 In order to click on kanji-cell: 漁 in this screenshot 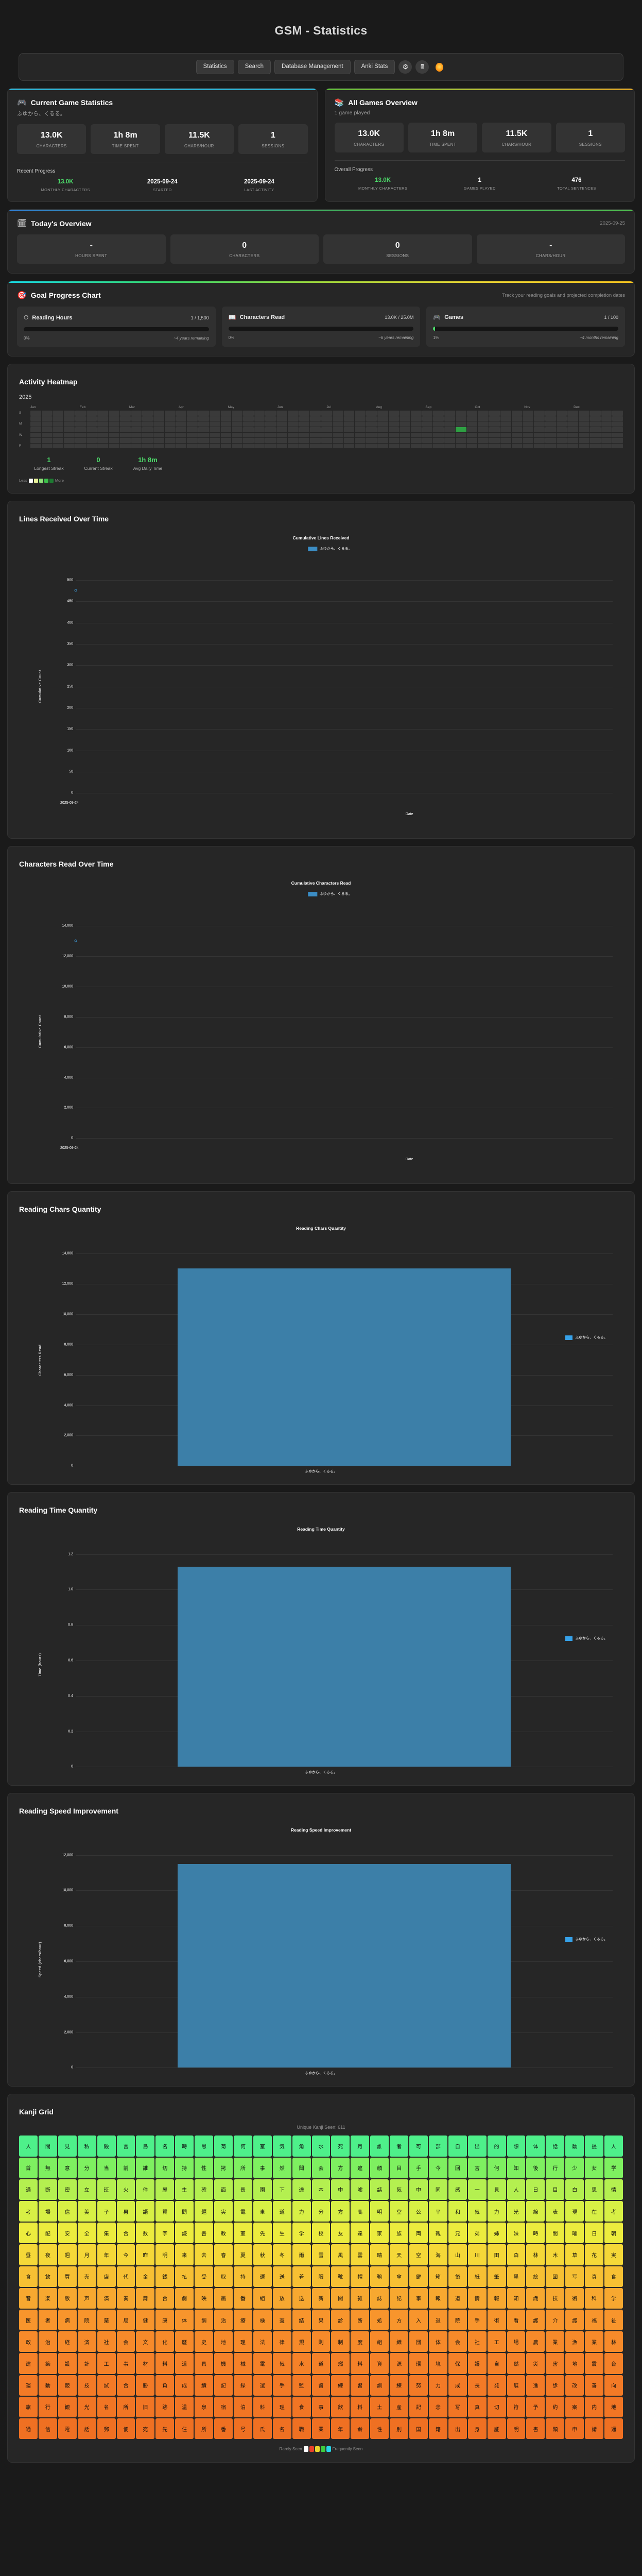, I will do `click(574, 2341)`.